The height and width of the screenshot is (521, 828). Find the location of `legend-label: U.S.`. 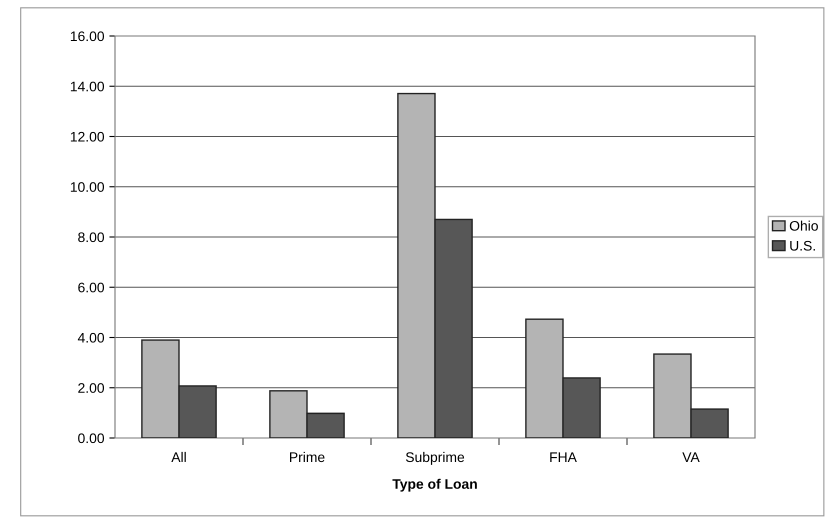

legend-label: U.S. is located at coordinates (802, 245).